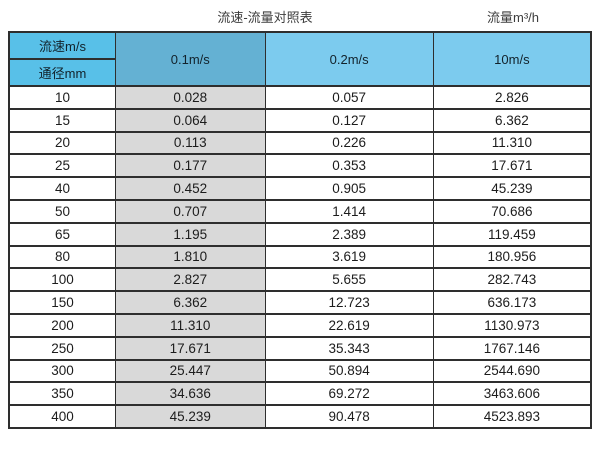  I want to click on table-row: 20 0.113 0.226 11.310, so click(300, 143).